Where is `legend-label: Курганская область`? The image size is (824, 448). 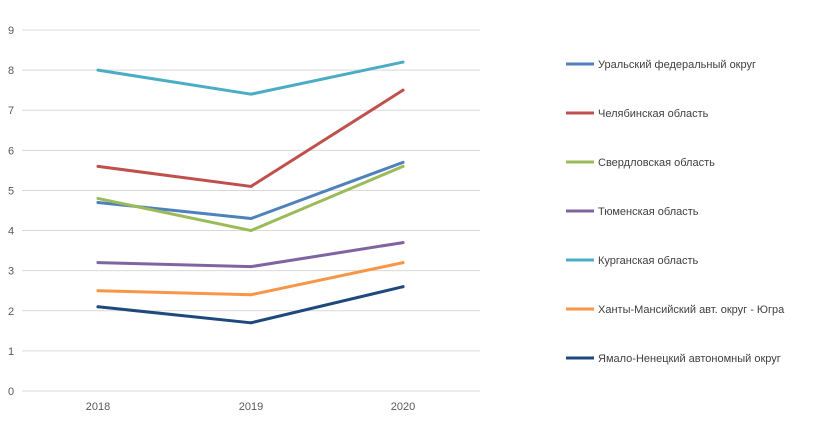
legend-label: Курганская область is located at coordinates (648, 261).